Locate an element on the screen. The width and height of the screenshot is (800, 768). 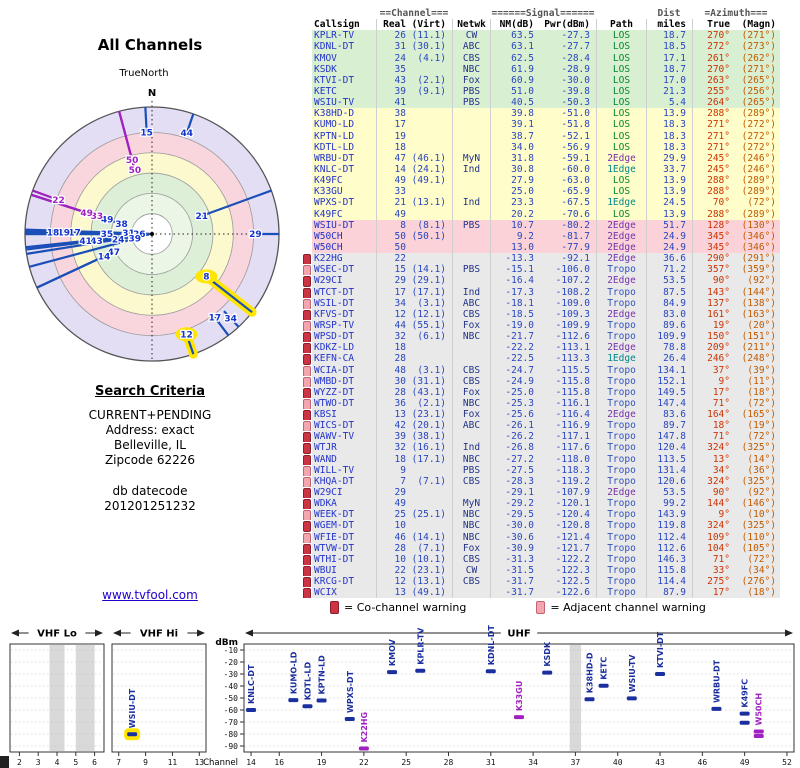
distance-miles: 5.4 is located at coordinates (669, 103).